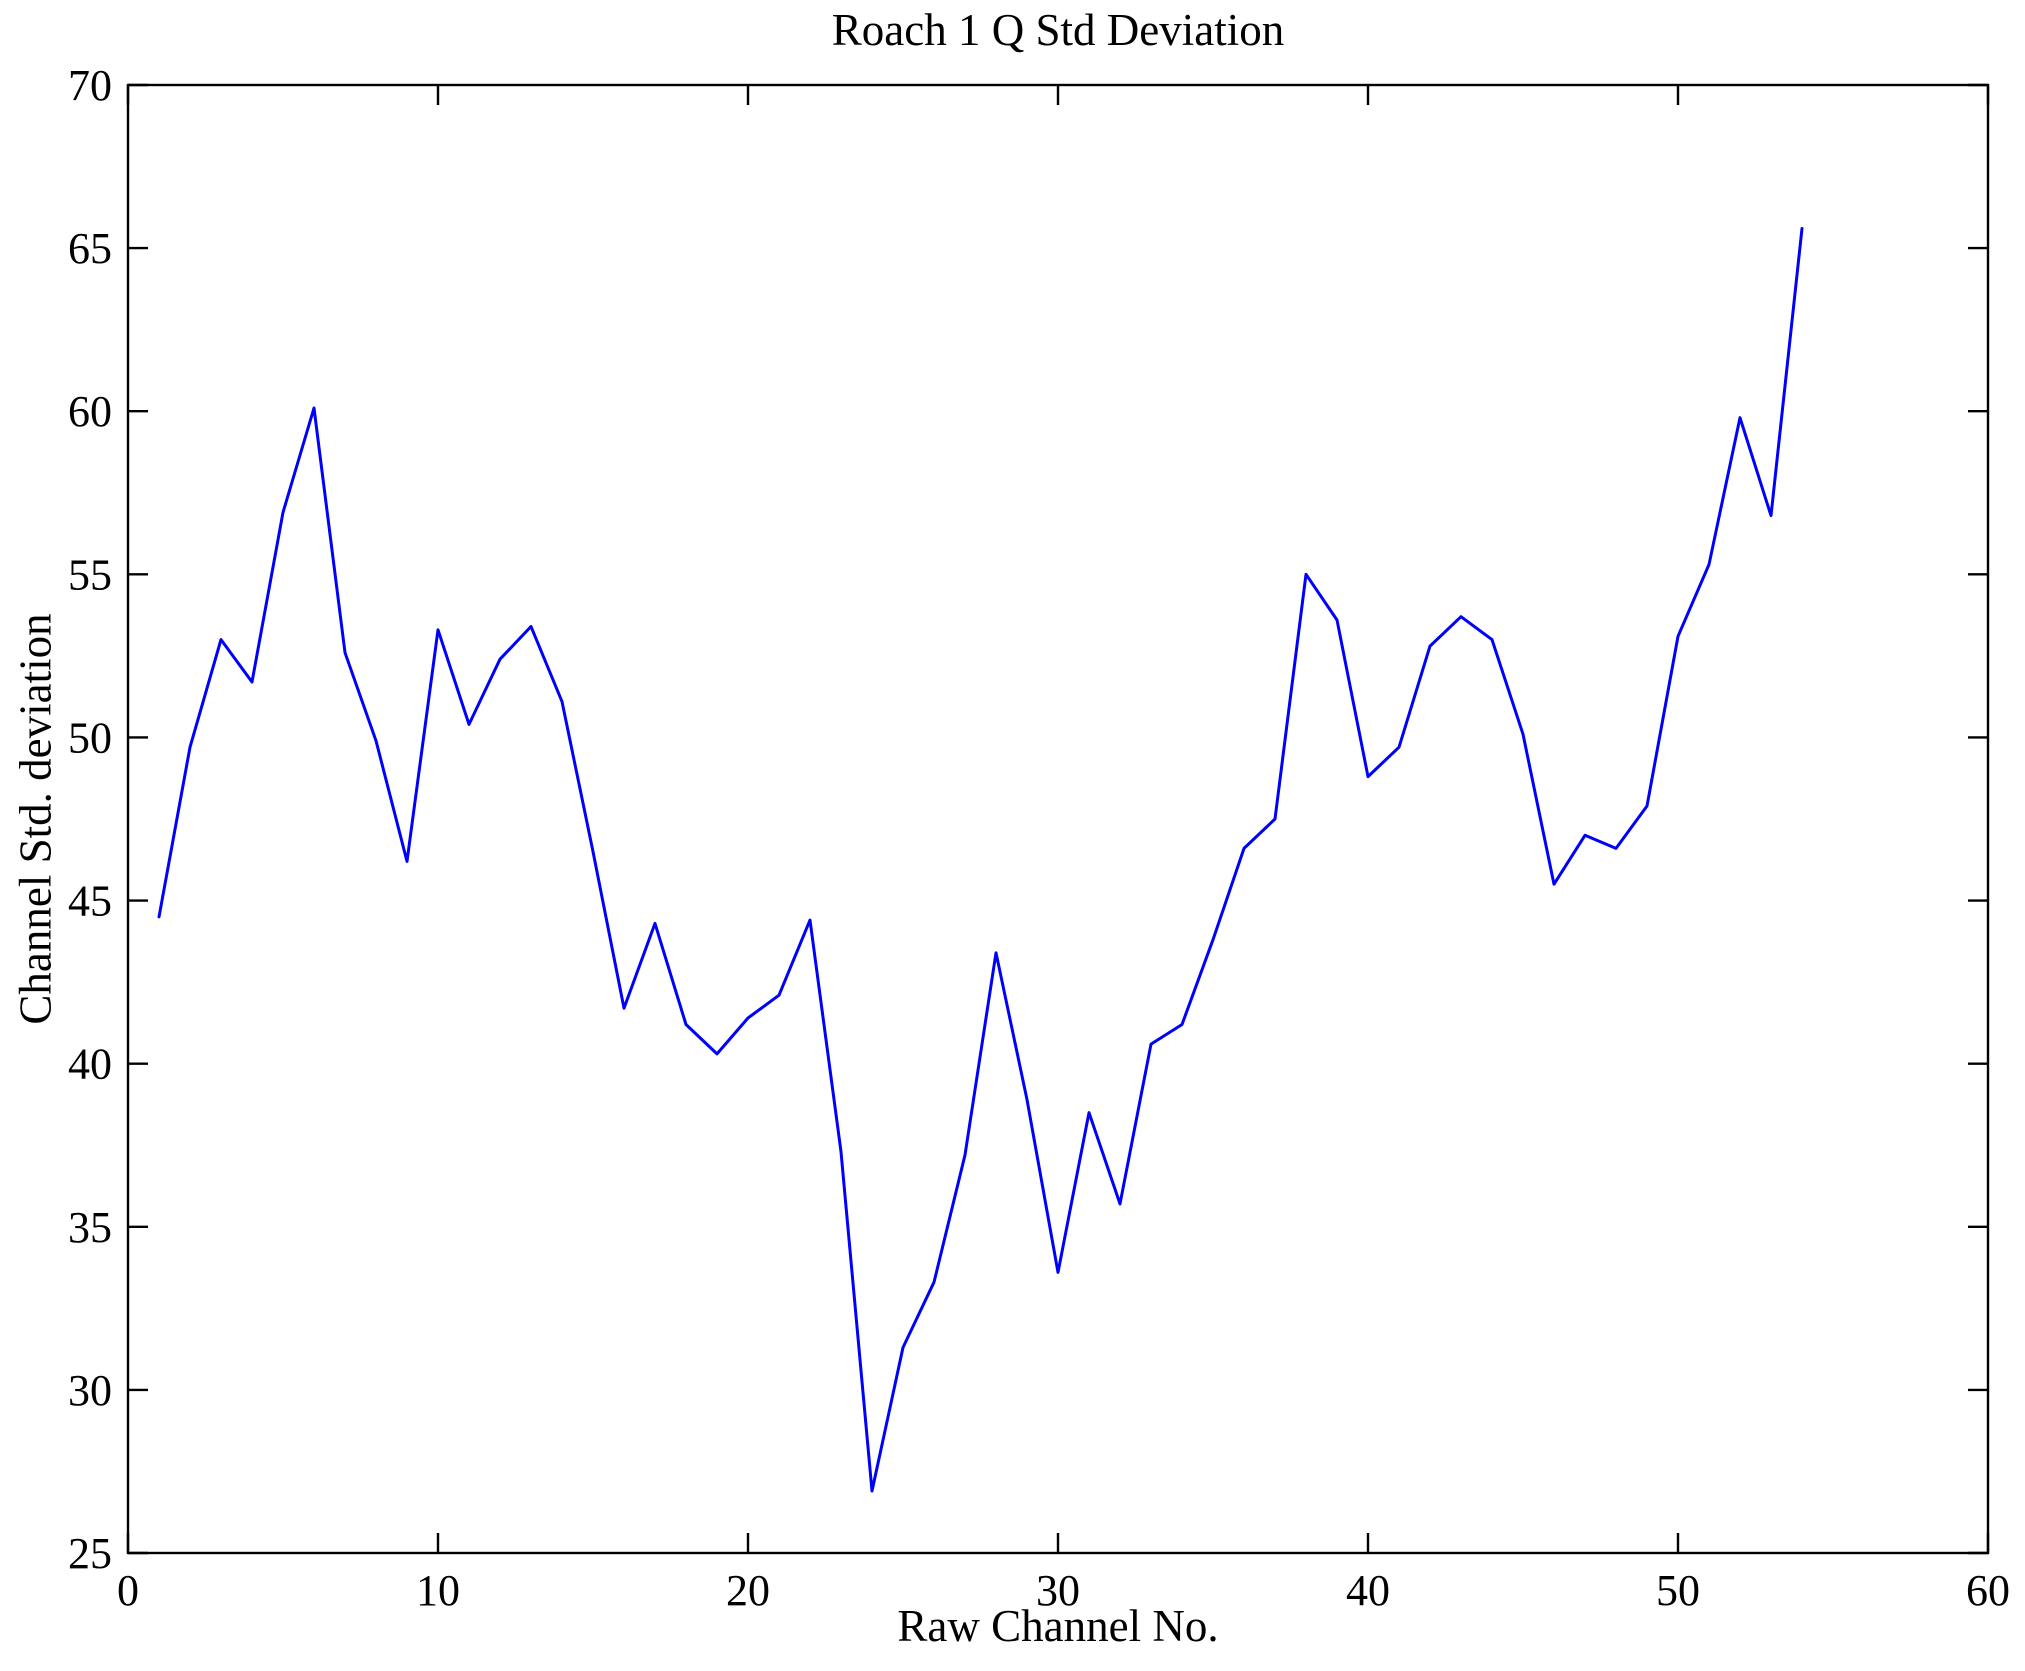  What do you see at coordinates (90, 85) in the screenshot?
I see `y-tick-label: 70` at bounding box center [90, 85].